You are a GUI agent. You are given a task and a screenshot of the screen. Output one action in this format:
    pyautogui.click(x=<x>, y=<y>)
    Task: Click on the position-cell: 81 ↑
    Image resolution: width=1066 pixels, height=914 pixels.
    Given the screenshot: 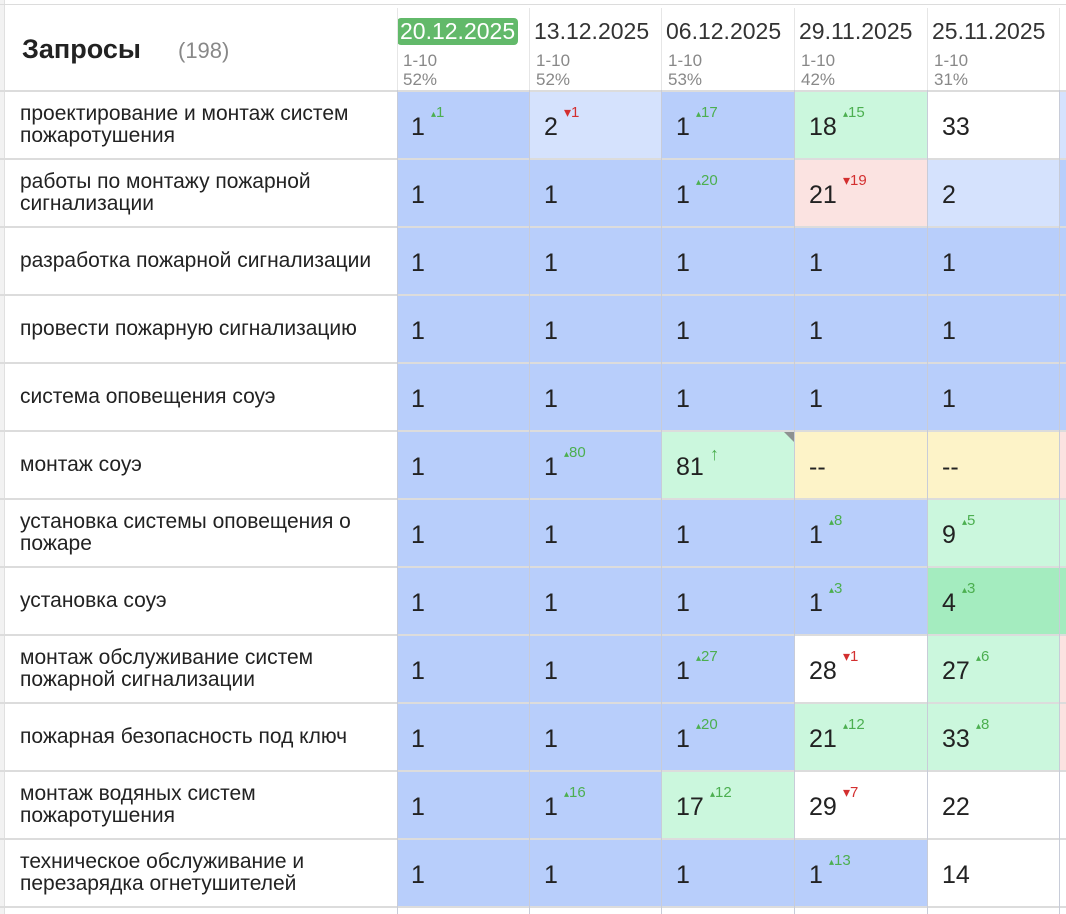 What is the action you would take?
    pyautogui.click(x=728, y=465)
    